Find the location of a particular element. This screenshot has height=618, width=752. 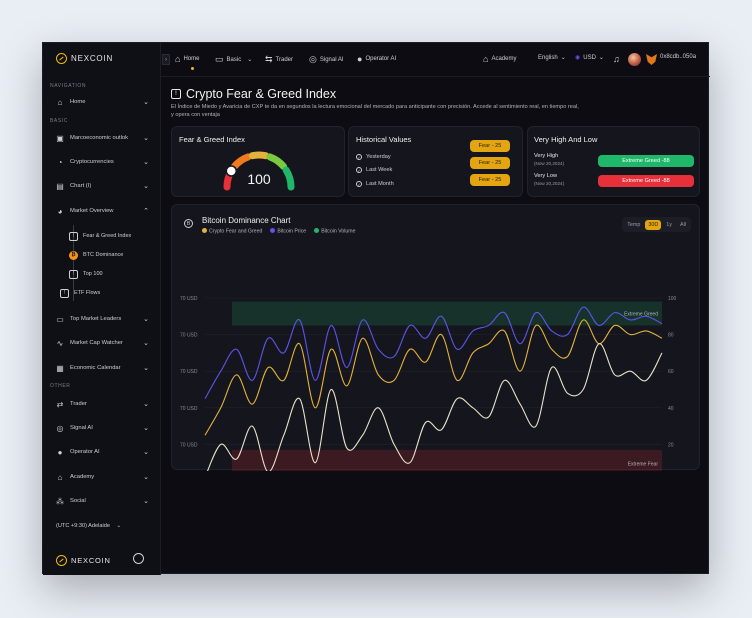

tab-trader: ⇆ Trader is located at coordinates (279, 59).